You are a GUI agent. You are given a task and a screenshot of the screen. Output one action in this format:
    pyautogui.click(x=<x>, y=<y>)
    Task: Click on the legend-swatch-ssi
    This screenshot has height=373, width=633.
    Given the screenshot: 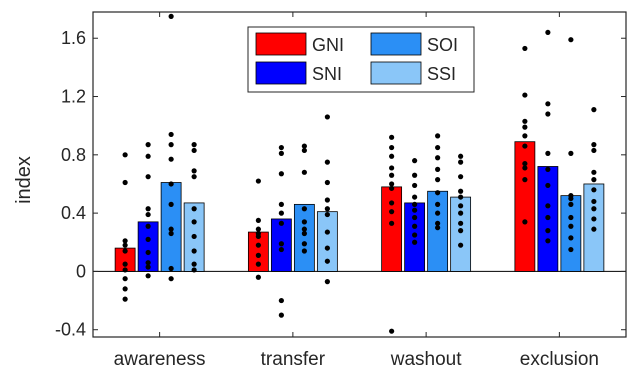 What is the action you would take?
    pyautogui.click(x=396, y=73)
    